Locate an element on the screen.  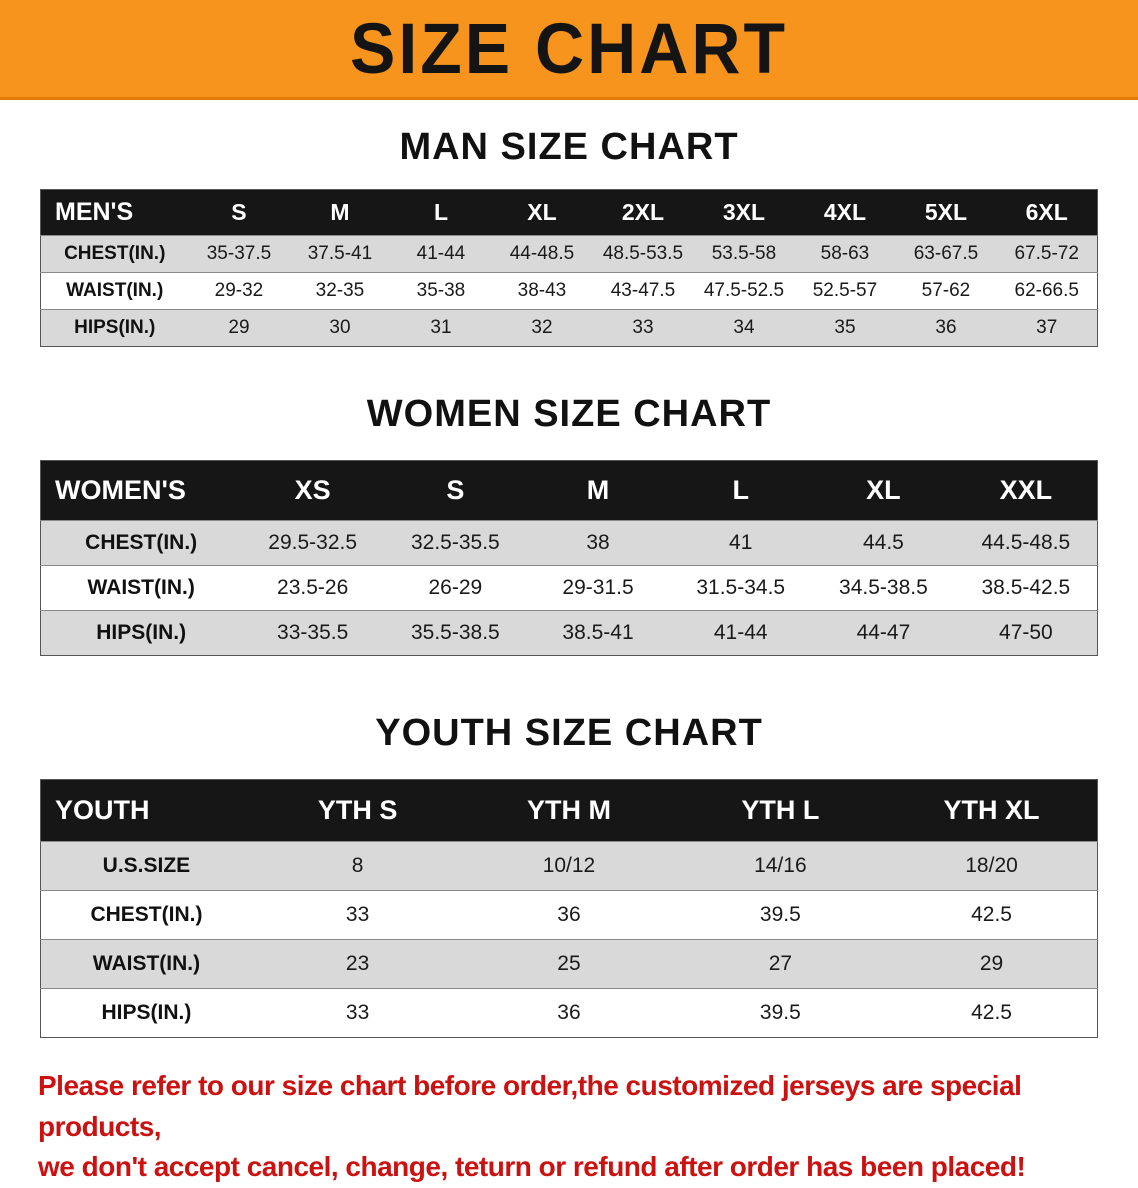
size-value-cell: 43-47.5 is located at coordinates (643, 290).